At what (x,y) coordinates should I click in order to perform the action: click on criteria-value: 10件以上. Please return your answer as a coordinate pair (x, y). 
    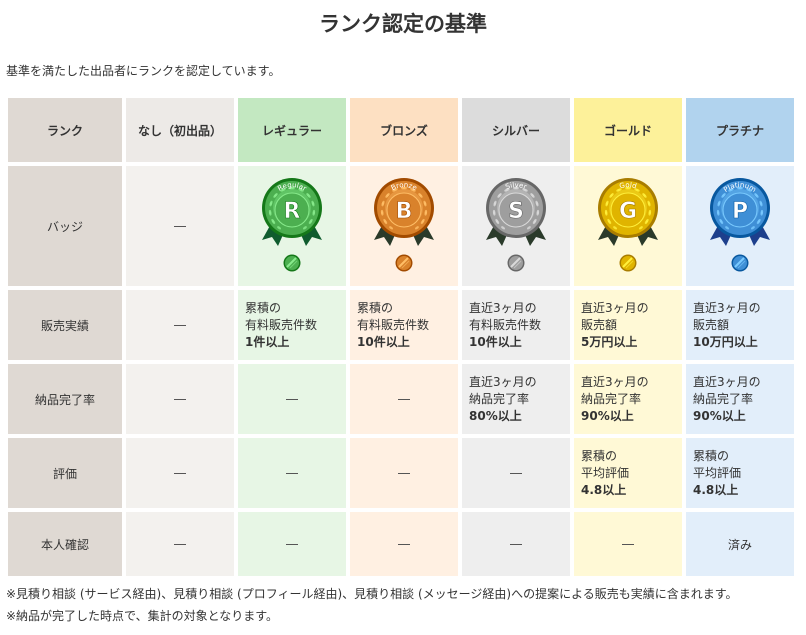
    Looking at the image, I should click on (383, 341).